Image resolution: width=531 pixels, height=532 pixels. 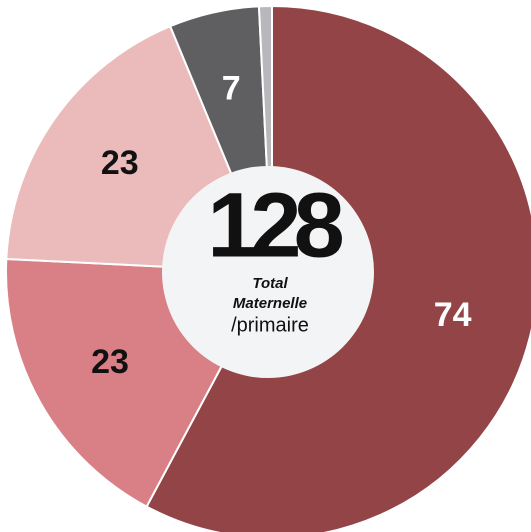 I want to click on center-total: 128, so click(x=274, y=225).